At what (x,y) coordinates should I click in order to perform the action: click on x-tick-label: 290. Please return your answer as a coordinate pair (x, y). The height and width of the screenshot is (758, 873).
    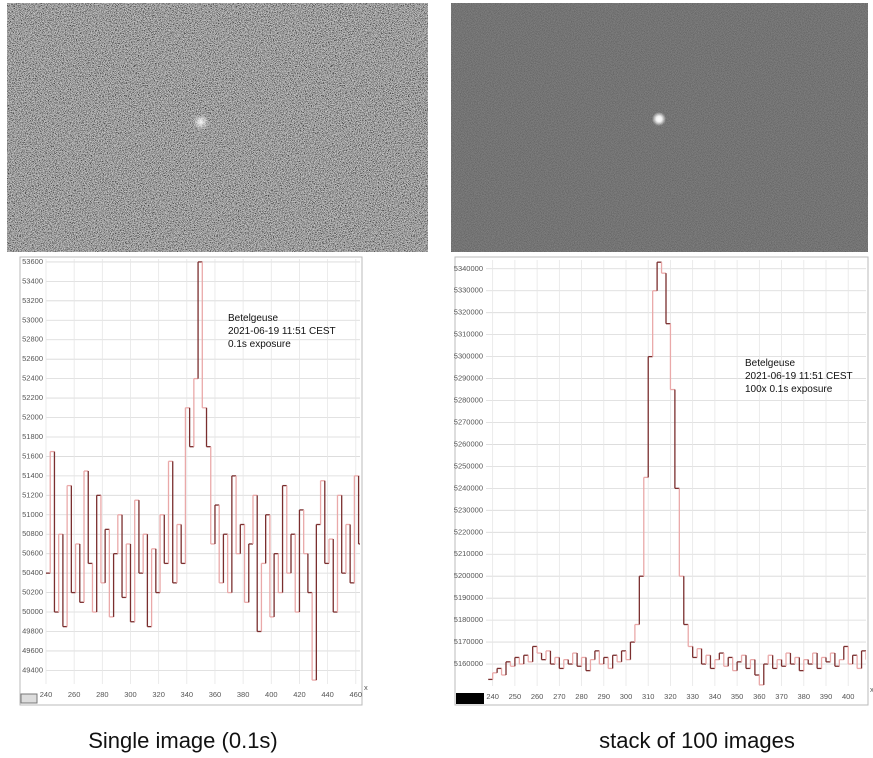
    Looking at the image, I should click on (604, 696).